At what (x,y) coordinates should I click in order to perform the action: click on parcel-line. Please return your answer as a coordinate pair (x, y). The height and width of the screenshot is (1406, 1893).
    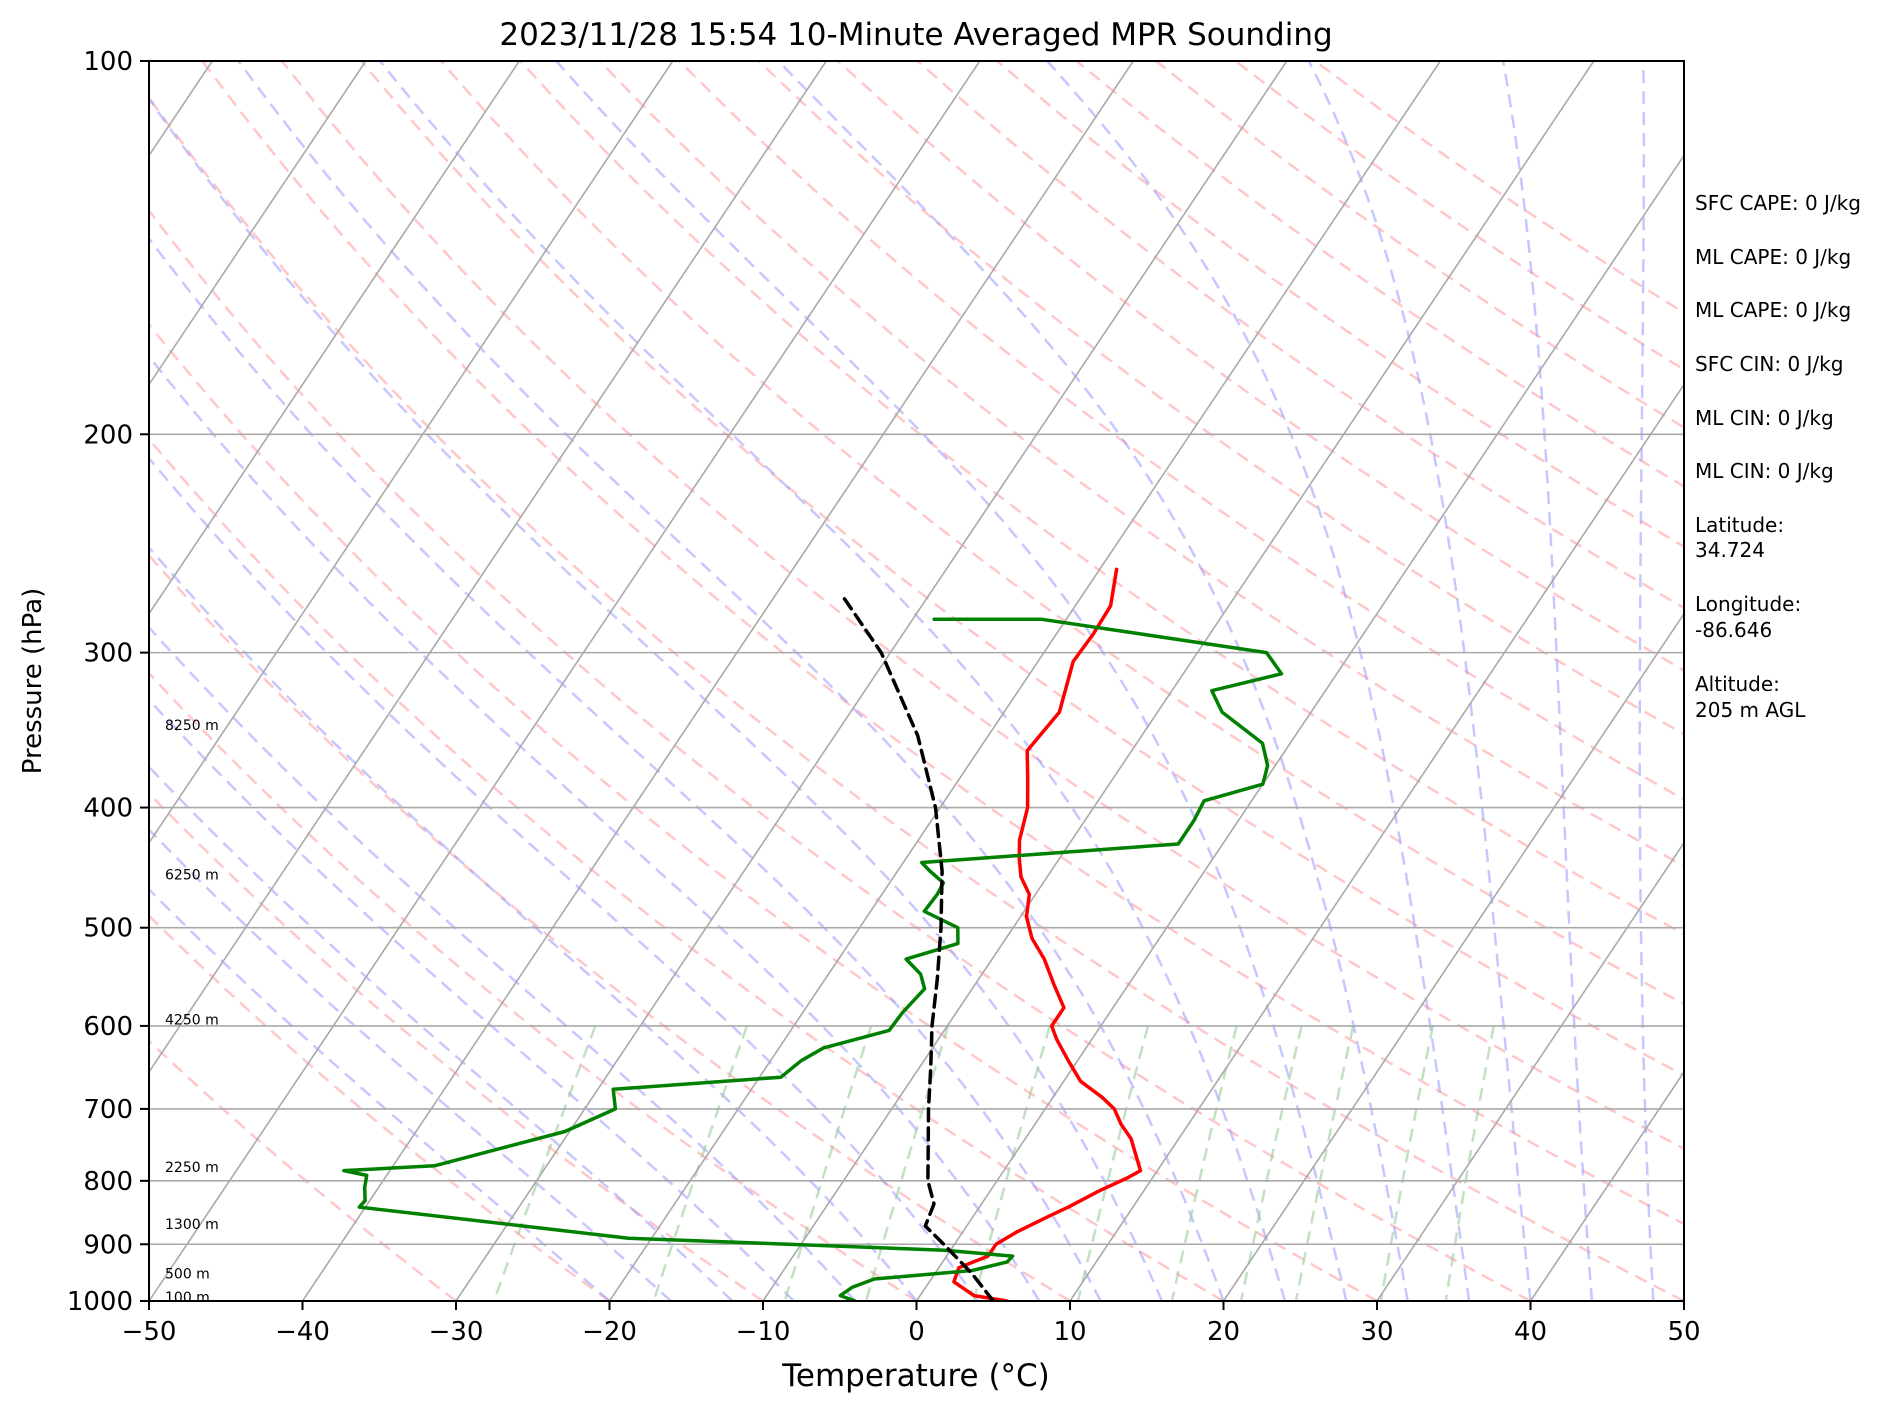
    Looking at the image, I should click on (918, 947).